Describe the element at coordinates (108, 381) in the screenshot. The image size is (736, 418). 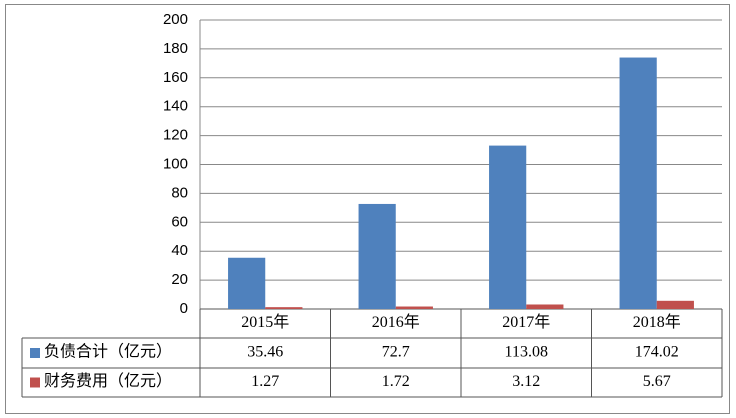
I see `legend-label: 财务费用（亿元）` at that location.